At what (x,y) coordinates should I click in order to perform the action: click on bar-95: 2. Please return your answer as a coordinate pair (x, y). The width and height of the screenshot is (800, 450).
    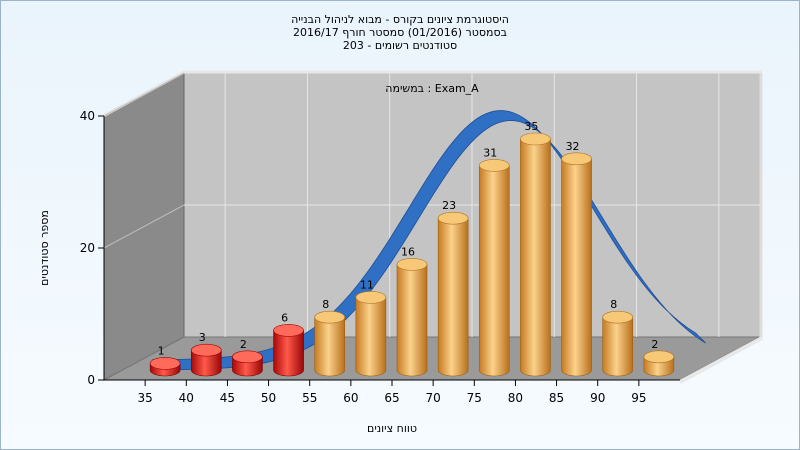
    Looking at the image, I should click on (659, 357).